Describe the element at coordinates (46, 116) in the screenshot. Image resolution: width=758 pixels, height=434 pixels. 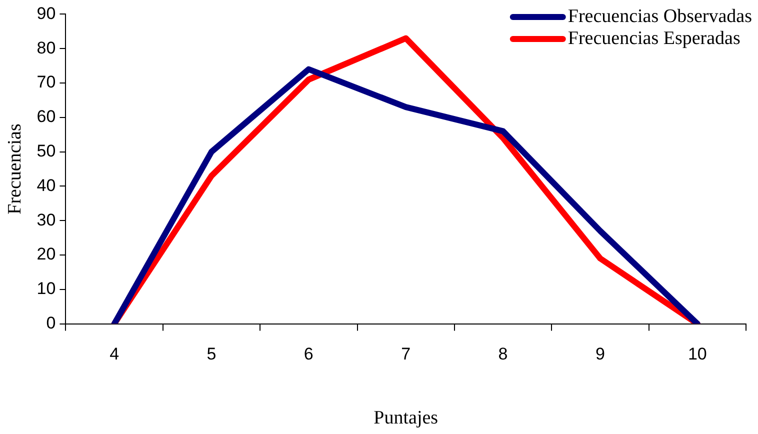
I see `y-tick-label: 60` at that location.